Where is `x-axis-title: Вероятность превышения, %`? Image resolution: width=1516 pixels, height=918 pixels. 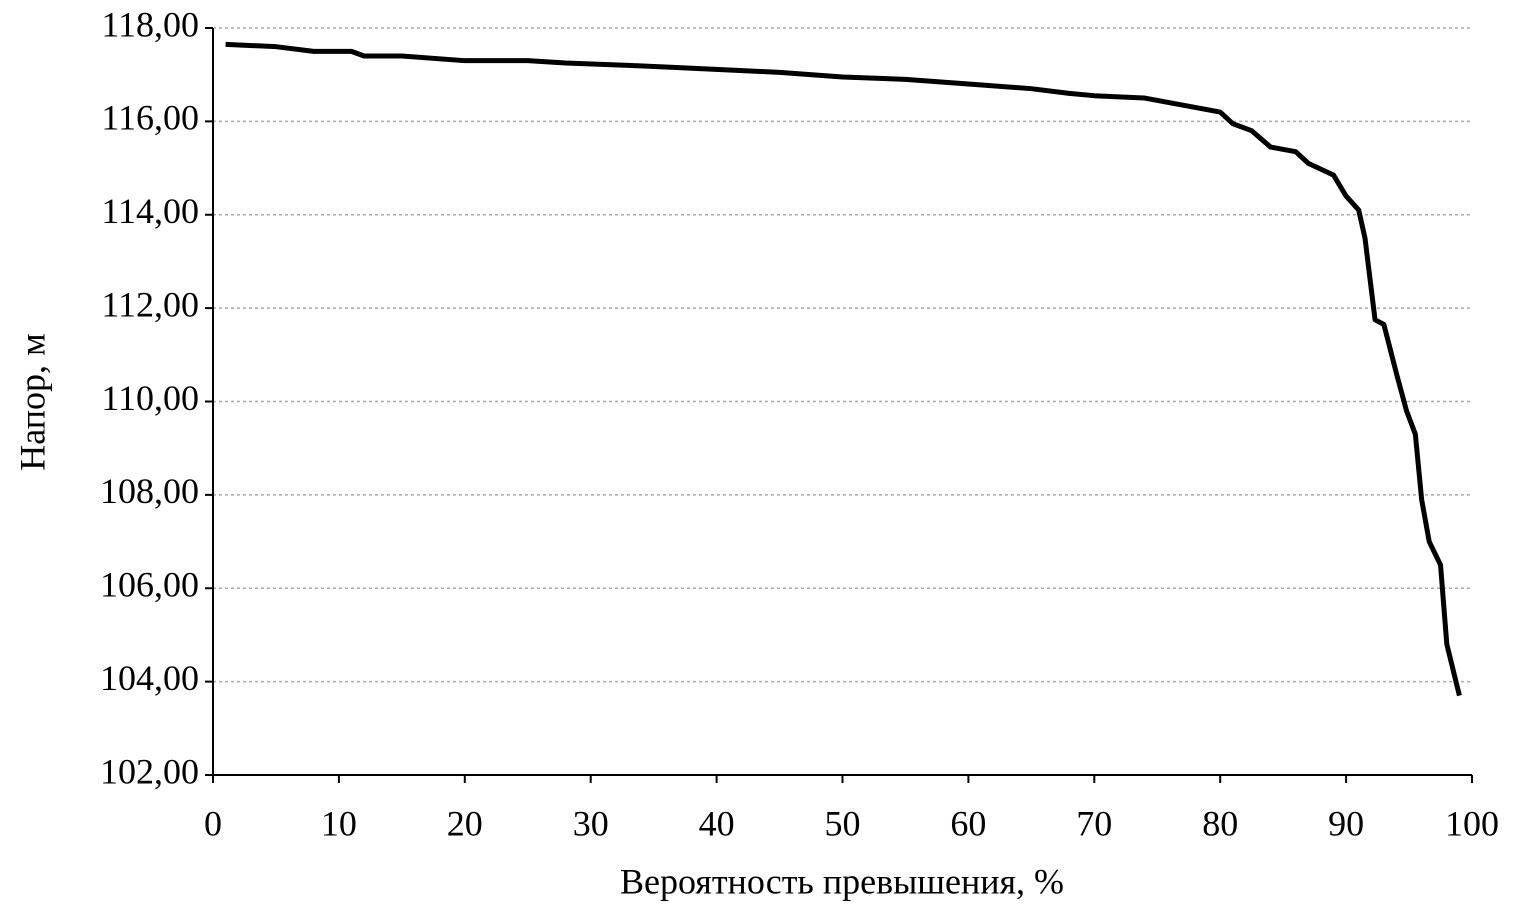 x-axis-title: Вероятность превышения, % is located at coordinates (842, 881).